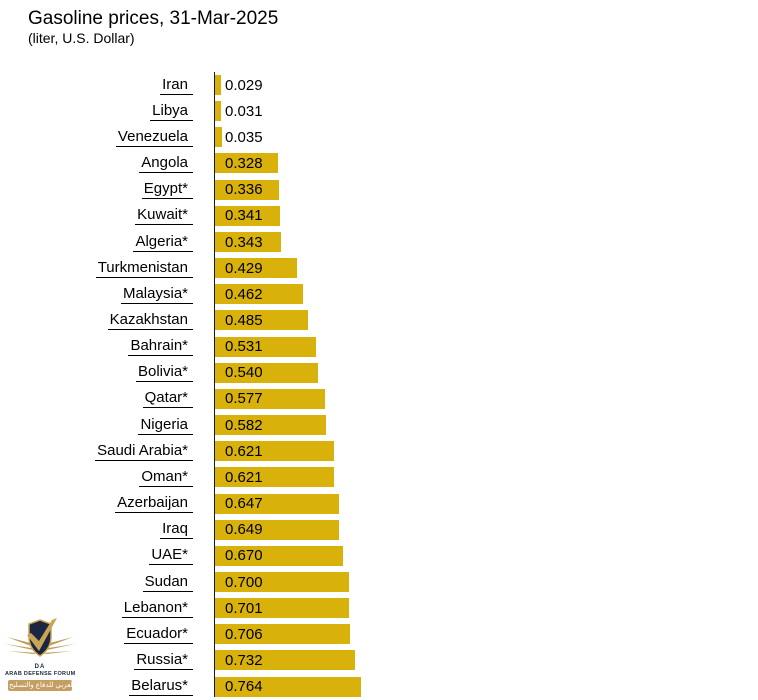 Image resolution: width=758 pixels, height=700 pixels. Describe the element at coordinates (96, 582) in the screenshot. I see `country-label-cell: Sudan` at that location.